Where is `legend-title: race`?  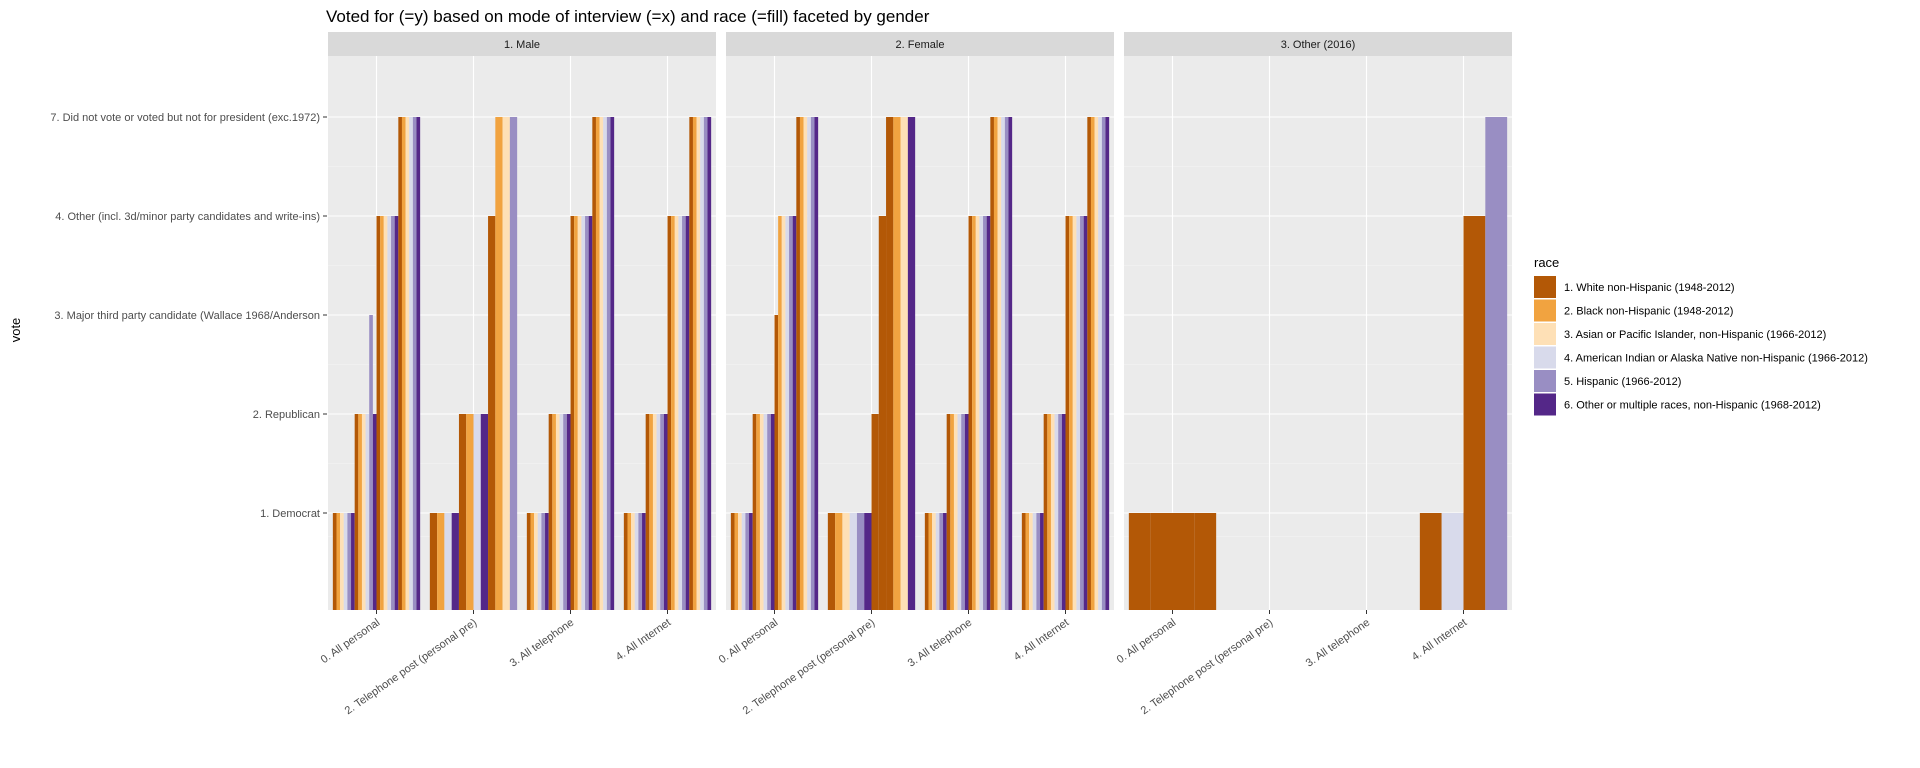 legend-title: race is located at coordinates (1546, 262).